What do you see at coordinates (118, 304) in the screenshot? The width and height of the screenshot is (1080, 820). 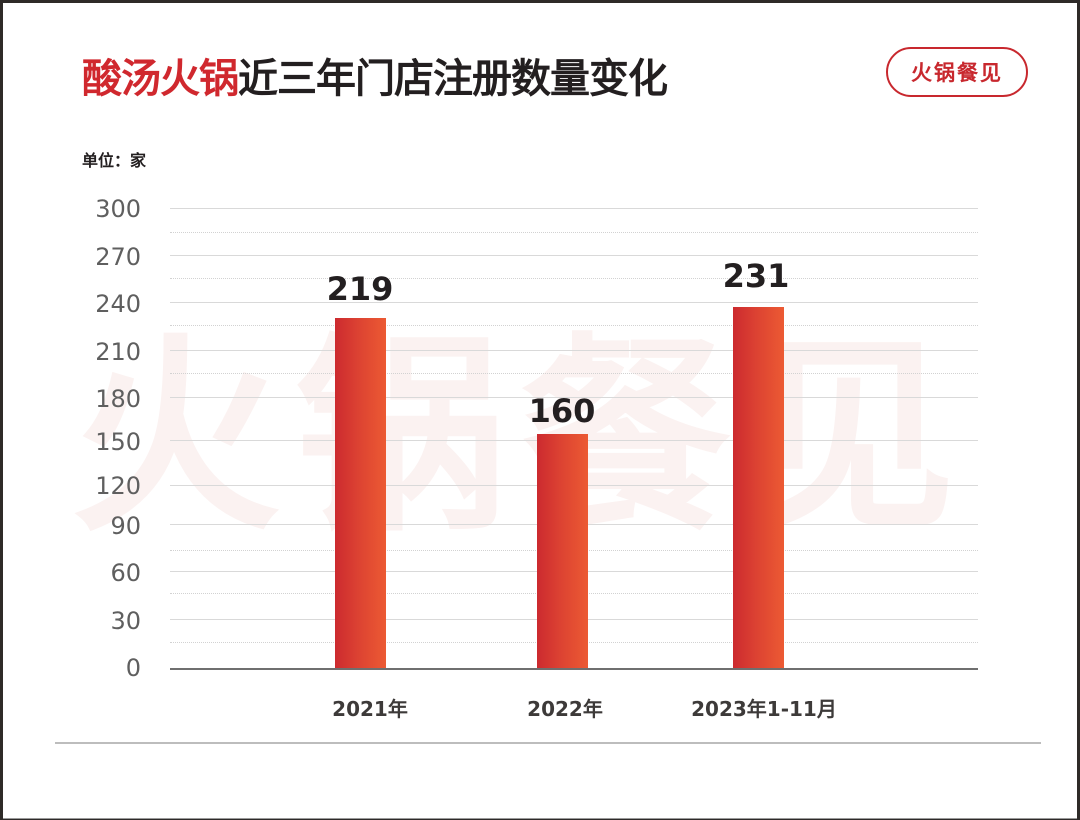 I see `y-tick-label: 240` at bounding box center [118, 304].